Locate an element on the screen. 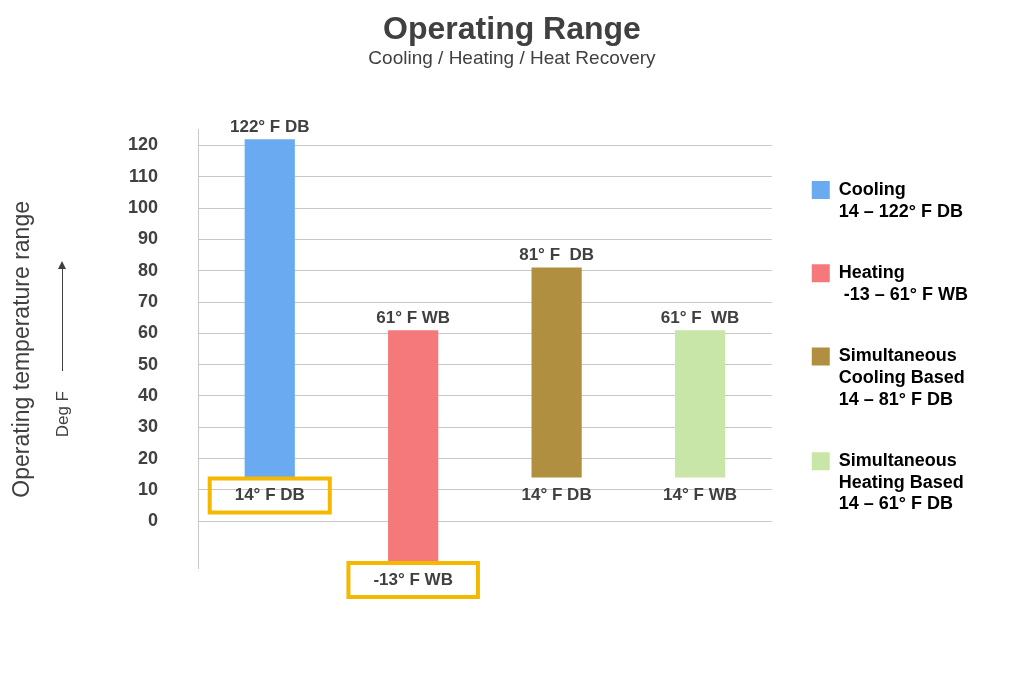 The height and width of the screenshot is (682, 1024). y-tick-label: 10 is located at coordinates (148, 488).